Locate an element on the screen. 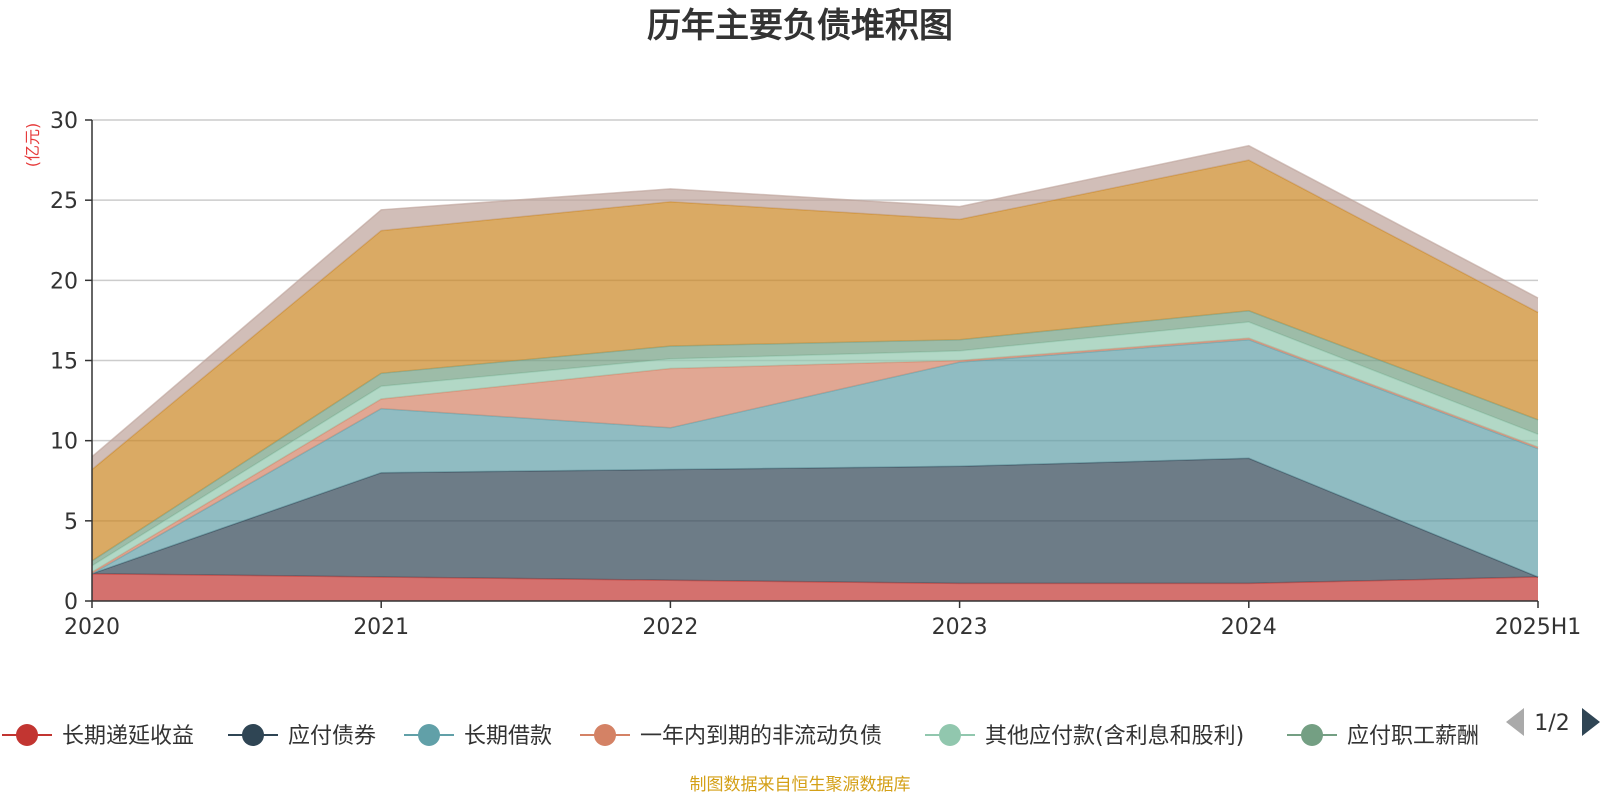 The height and width of the screenshot is (800, 1600). legend-label: 长期借款 is located at coordinates (508, 736).